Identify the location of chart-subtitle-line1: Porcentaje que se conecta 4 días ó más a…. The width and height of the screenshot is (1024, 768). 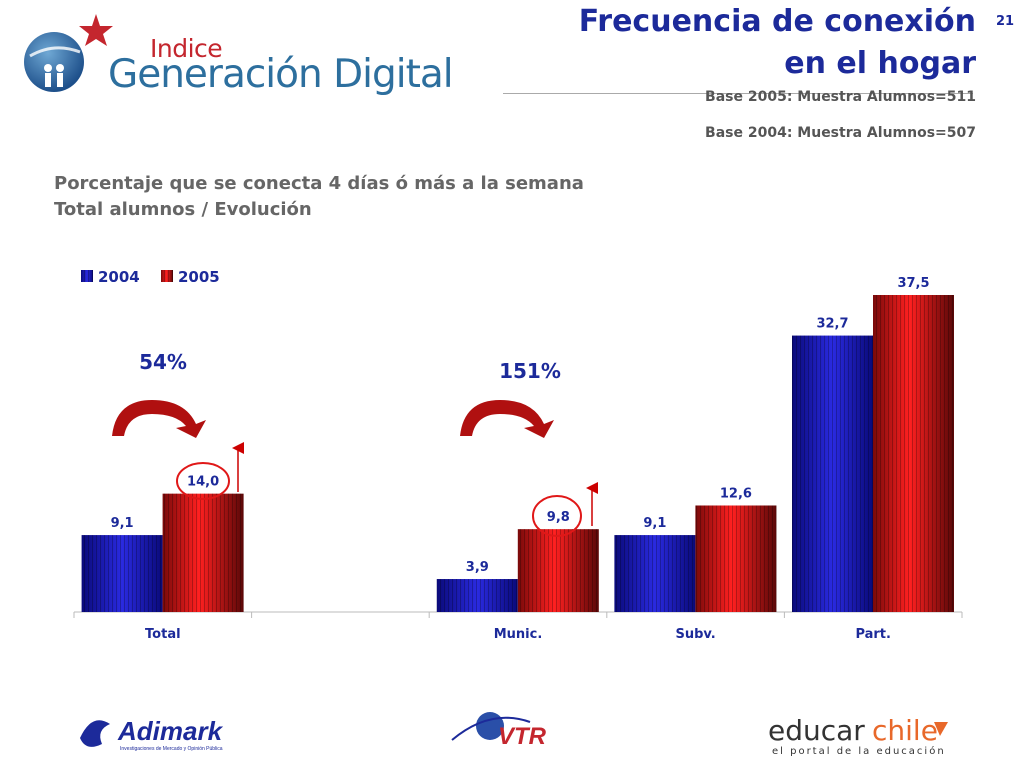
(319, 183).